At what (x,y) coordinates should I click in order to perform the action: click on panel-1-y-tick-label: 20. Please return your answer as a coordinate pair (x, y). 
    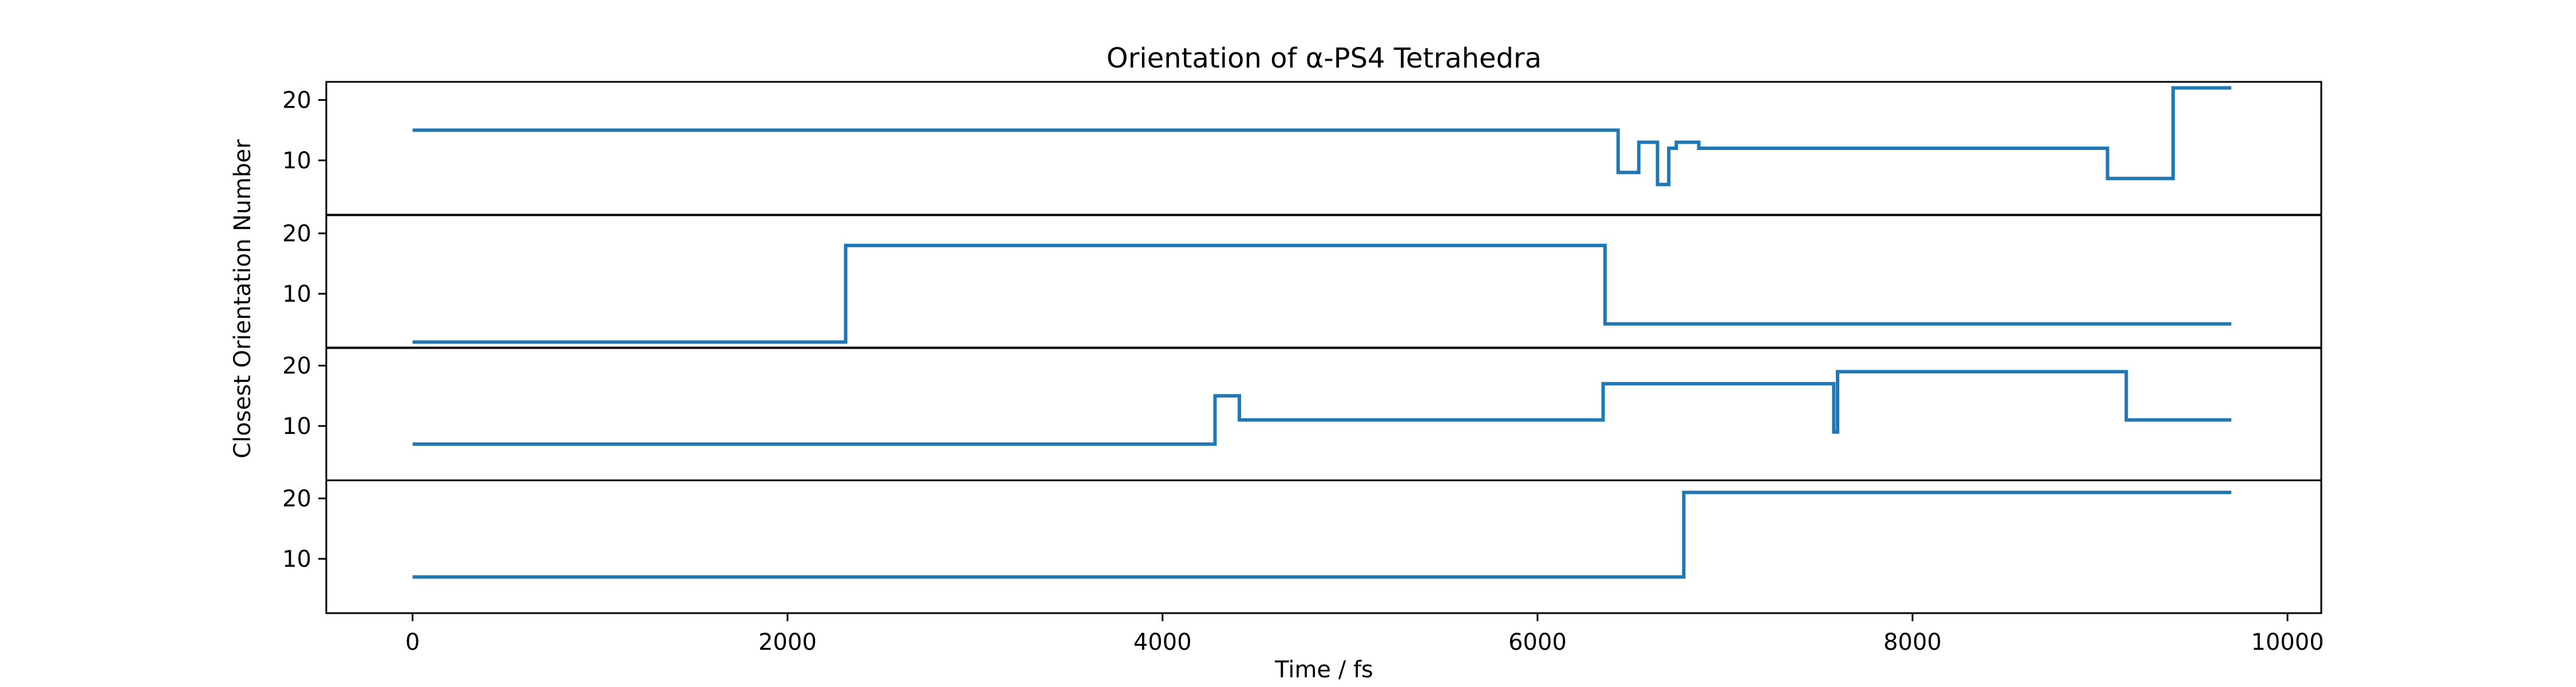
    Looking at the image, I should click on (296, 101).